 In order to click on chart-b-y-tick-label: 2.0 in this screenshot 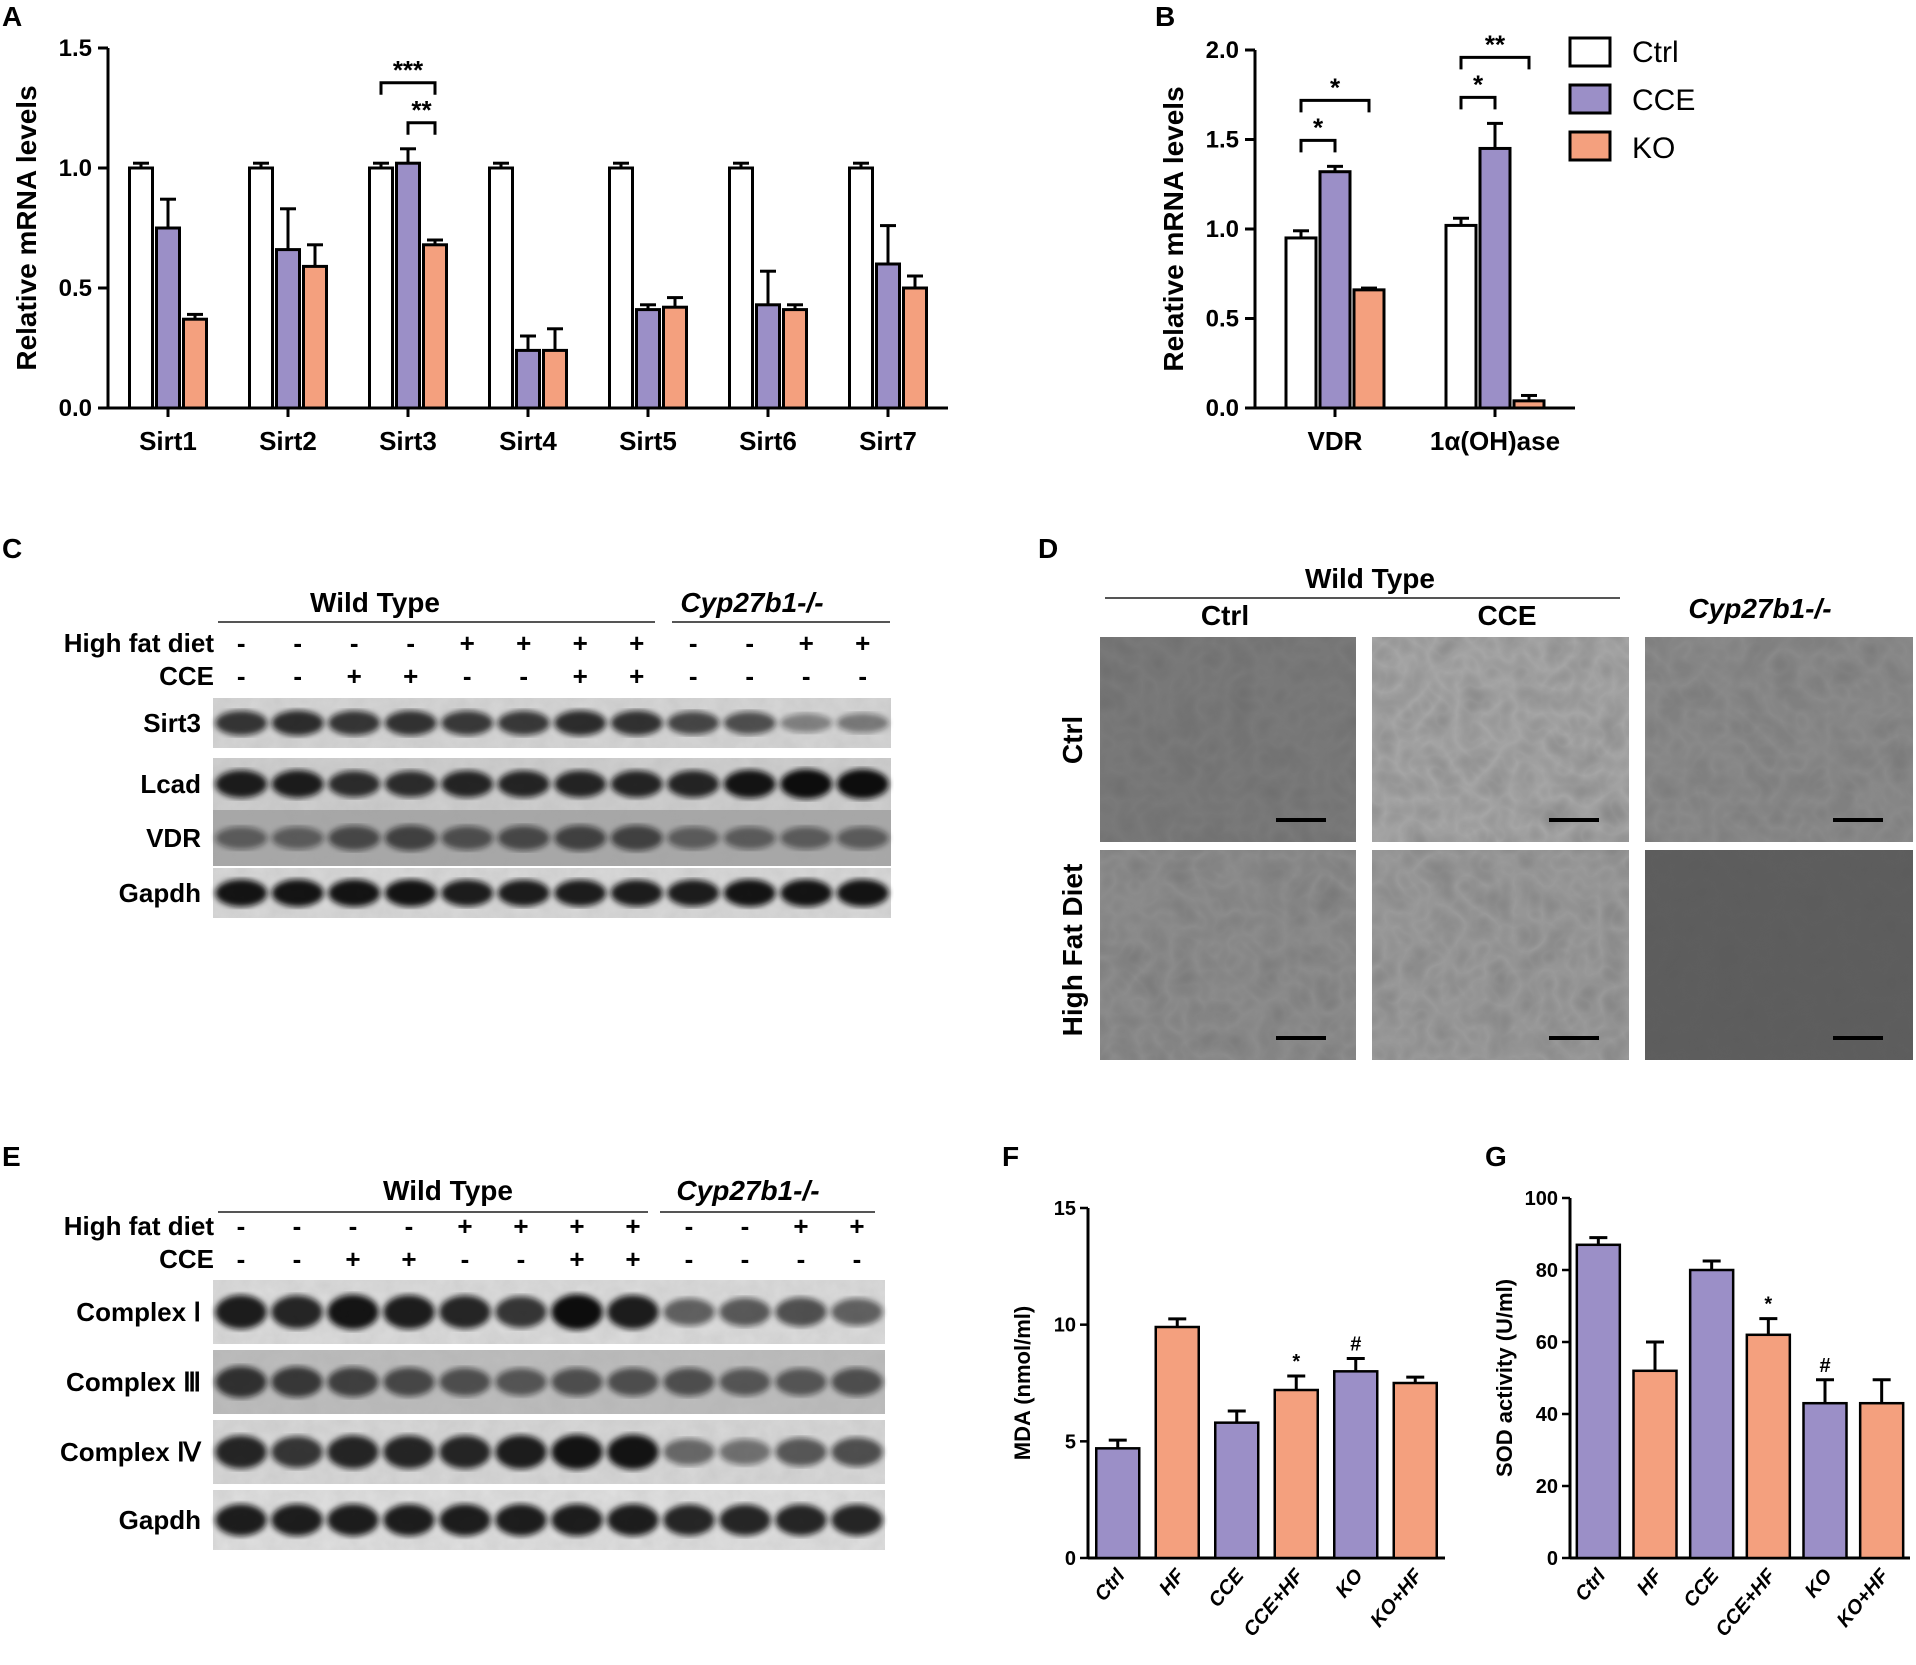, I will do `click(1222, 50)`.